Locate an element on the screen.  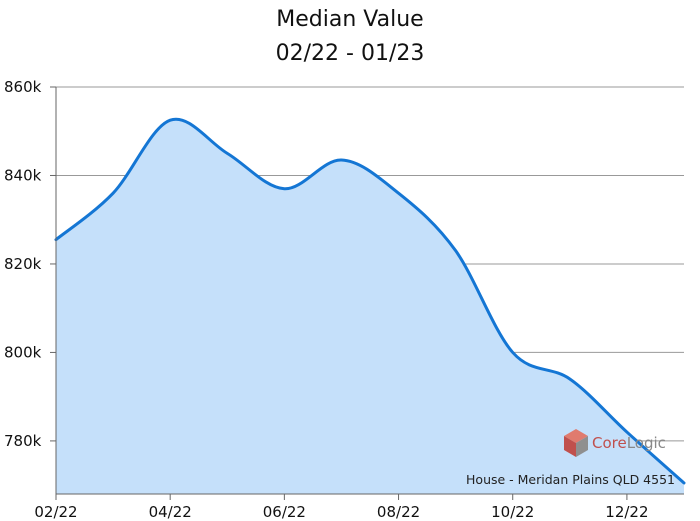
logo-logic-text: Logic is located at coordinates (646, 443).